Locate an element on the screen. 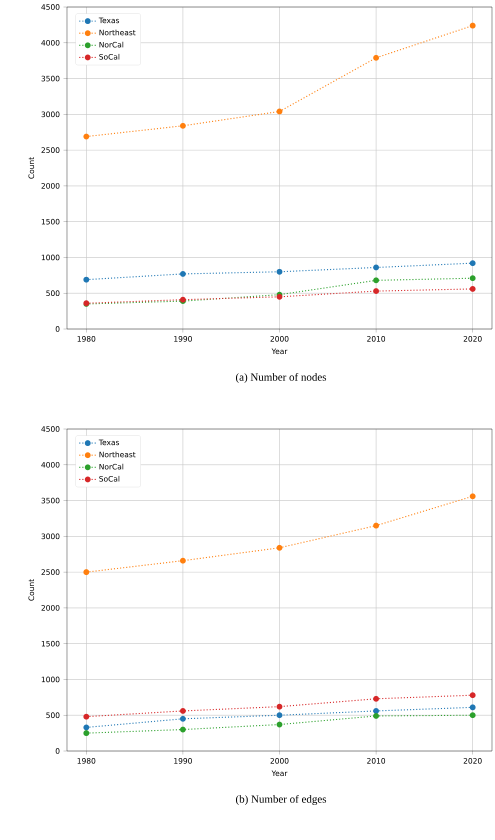 This screenshot has height=840, width=495. text: (a) Number of nodes is located at coordinates (281, 378).